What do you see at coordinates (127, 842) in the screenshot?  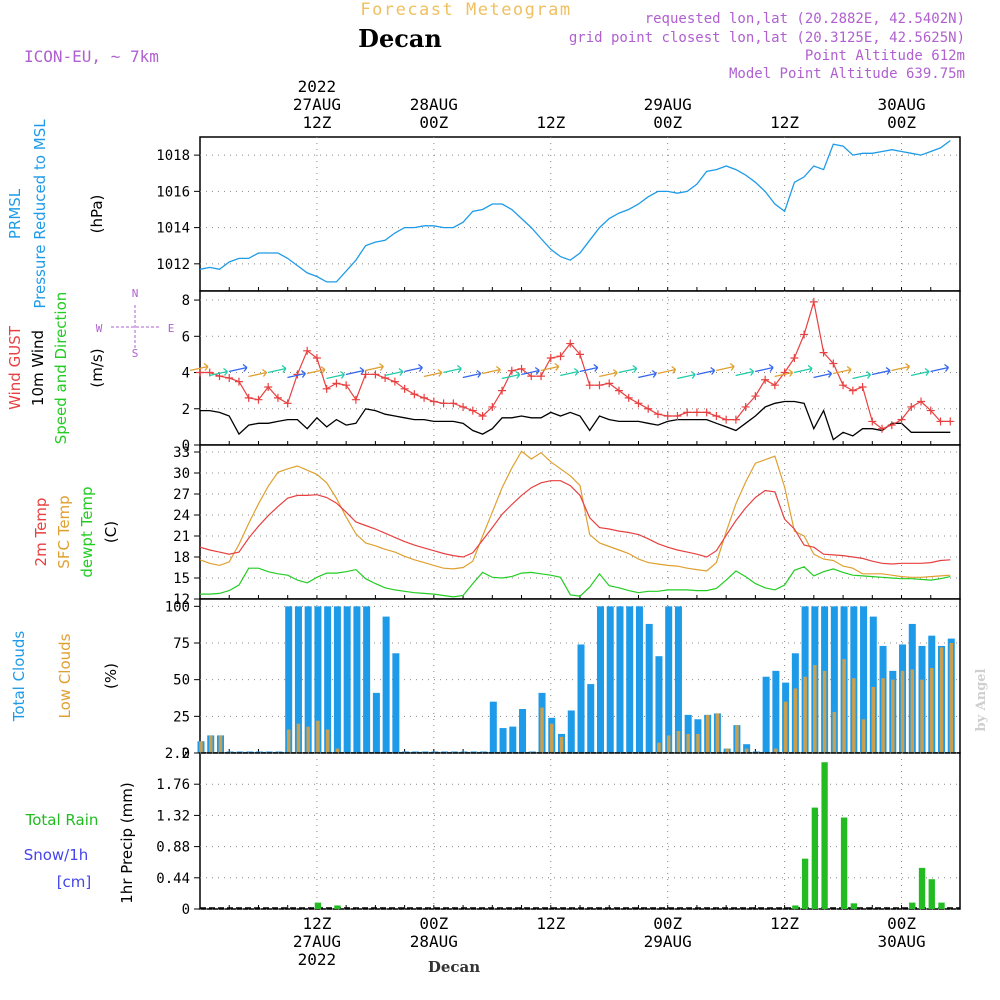 I see `ylabel-precip-mm: 1hr Precip (mm)` at bounding box center [127, 842].